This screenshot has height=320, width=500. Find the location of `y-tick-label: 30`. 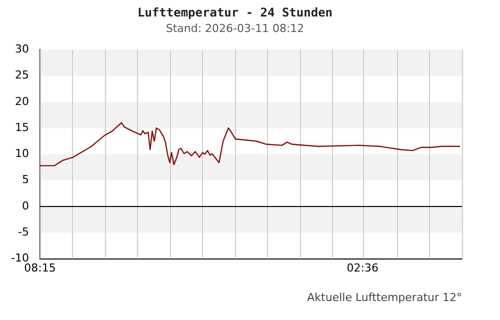

y-tick-label: 30 is located at coordinates (21, 49).